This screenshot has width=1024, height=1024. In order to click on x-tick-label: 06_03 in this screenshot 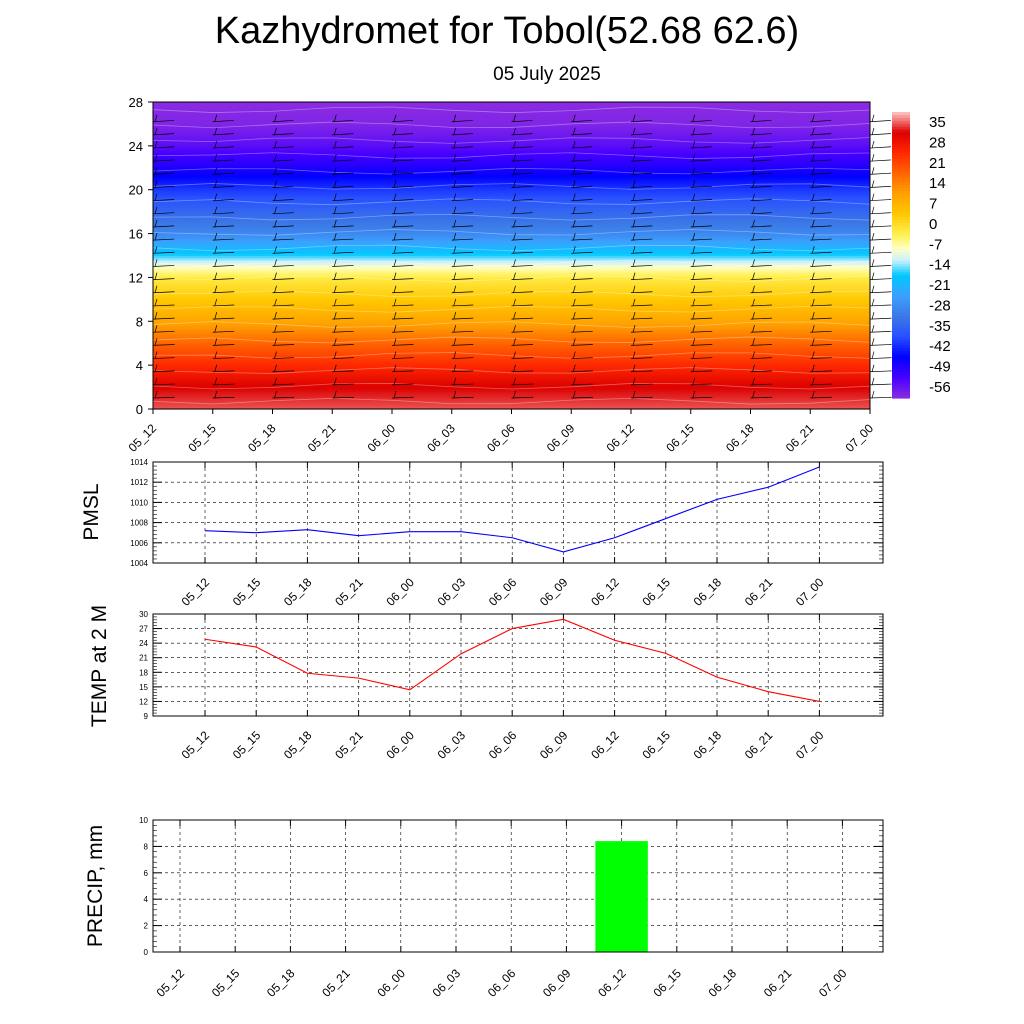, I will do `click(452, 592)`.